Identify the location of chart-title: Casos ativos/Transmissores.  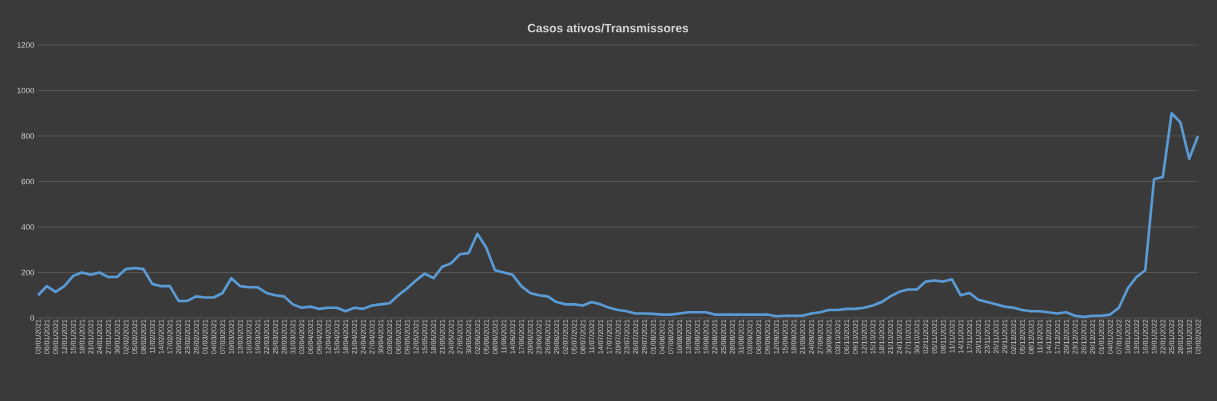
(608, 28).